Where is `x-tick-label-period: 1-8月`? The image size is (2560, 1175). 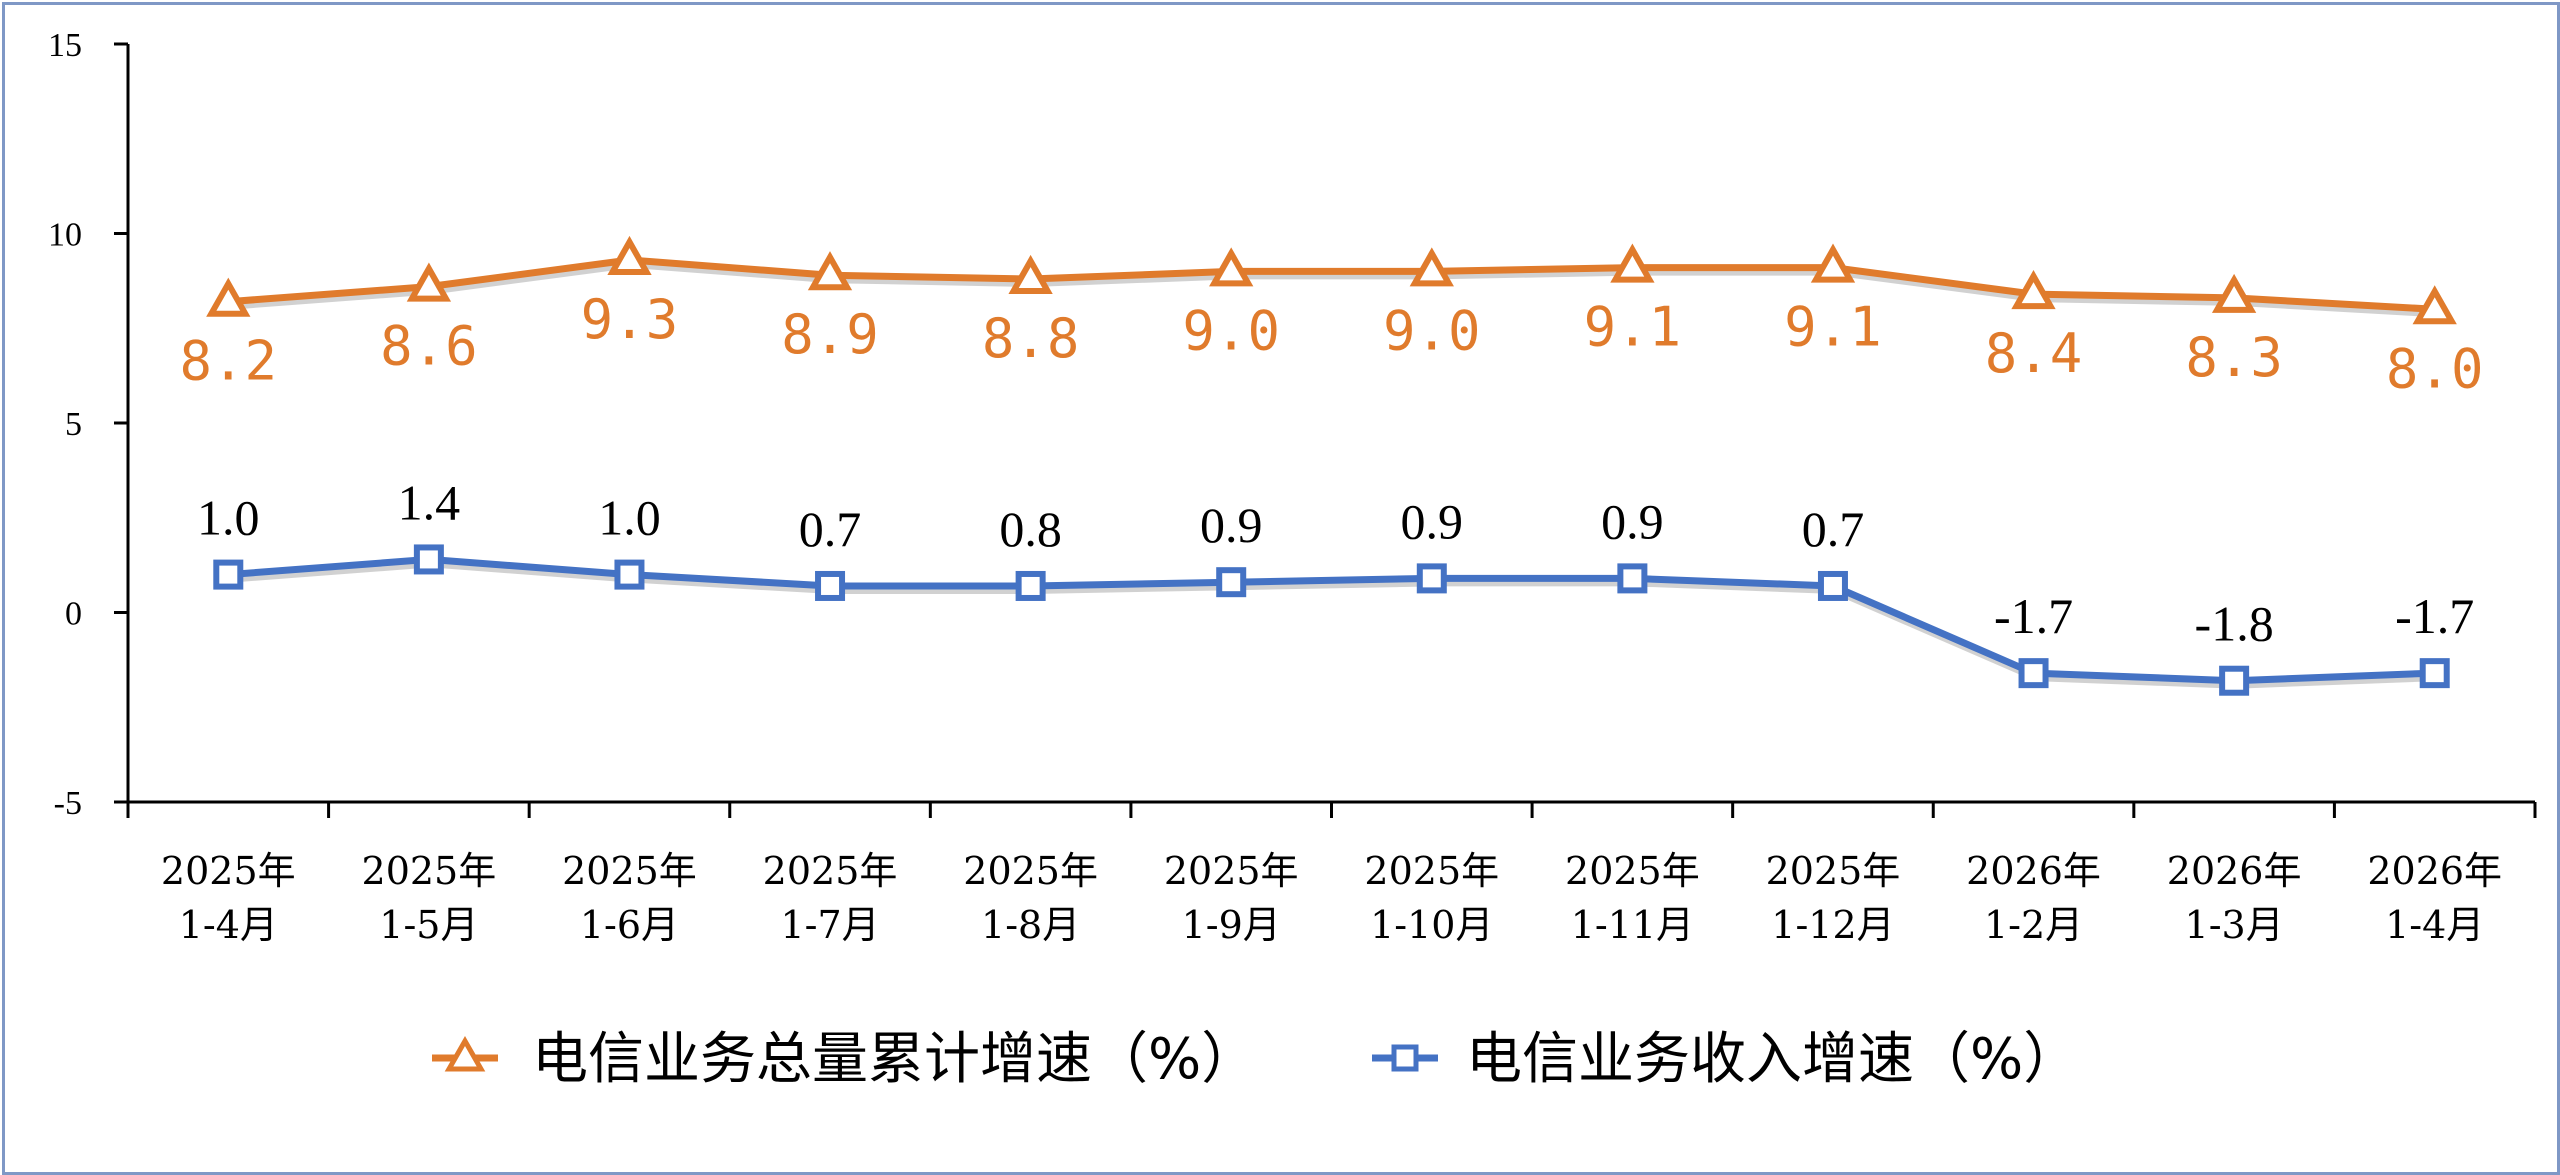
x-tick-label-period: 1-8月 is located at coordinates (1030, 925).